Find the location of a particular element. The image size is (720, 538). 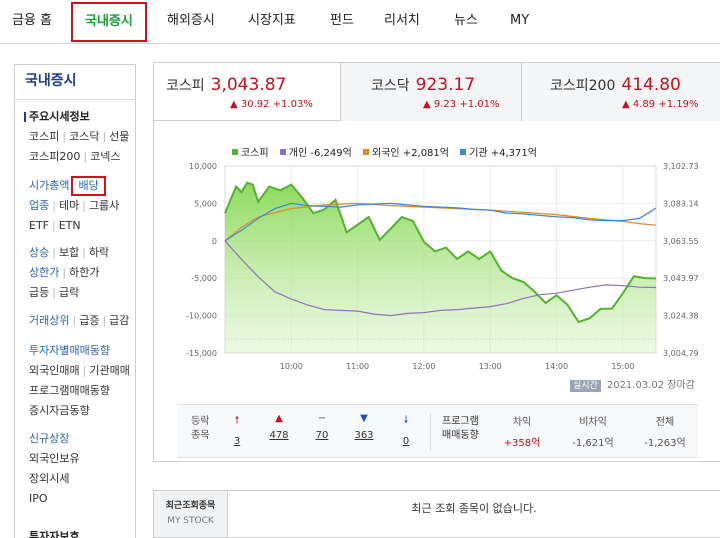

nav-news: 뉴스 is located at coordinates (466, 20).